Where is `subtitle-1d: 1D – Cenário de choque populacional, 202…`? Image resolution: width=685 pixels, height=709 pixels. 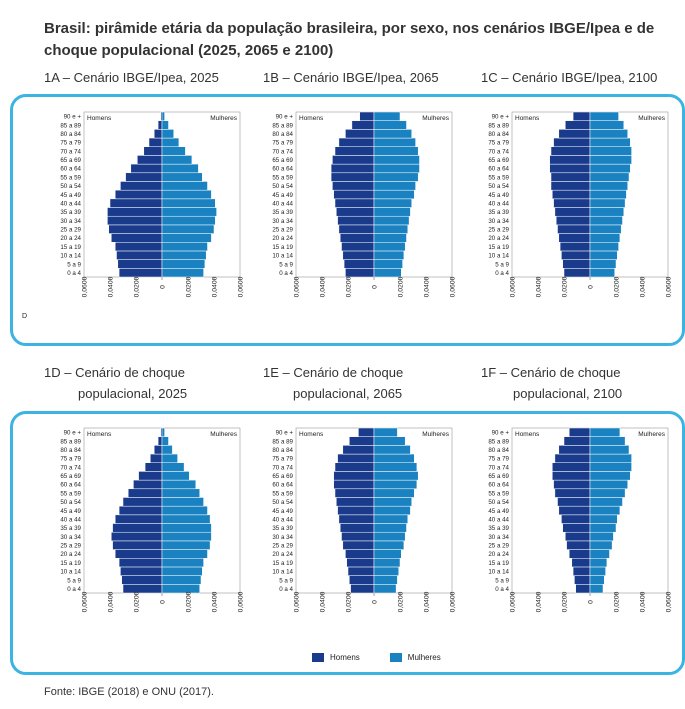
subtitle-1d: 1D – Cenário de choque populacional, 202… is located at coordinates (115, 383).